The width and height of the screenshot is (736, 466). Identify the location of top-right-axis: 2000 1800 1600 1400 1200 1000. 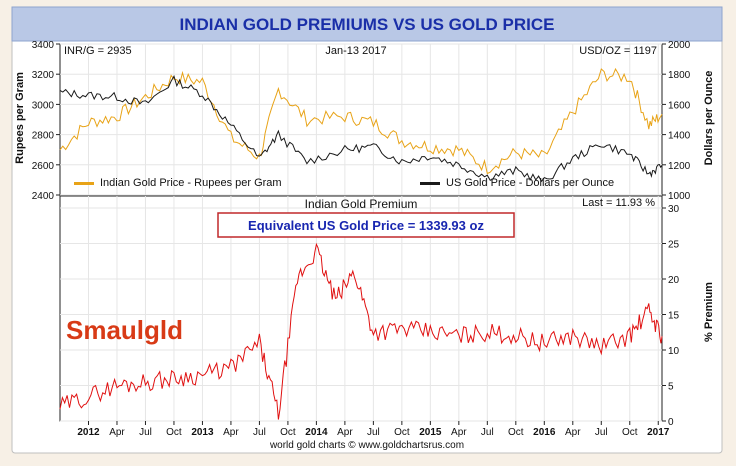
(676, 121).